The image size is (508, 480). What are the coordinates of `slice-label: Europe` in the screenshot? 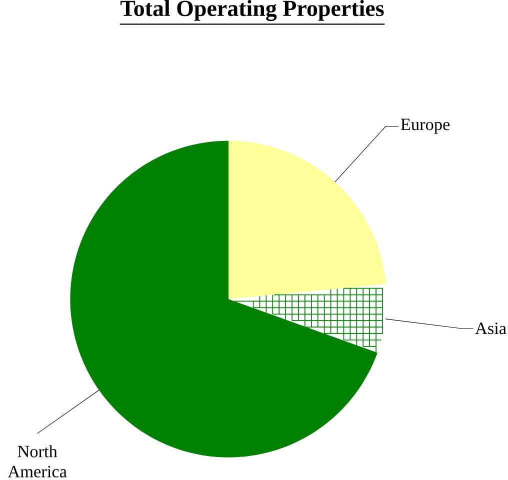 It's located at (425, 126).